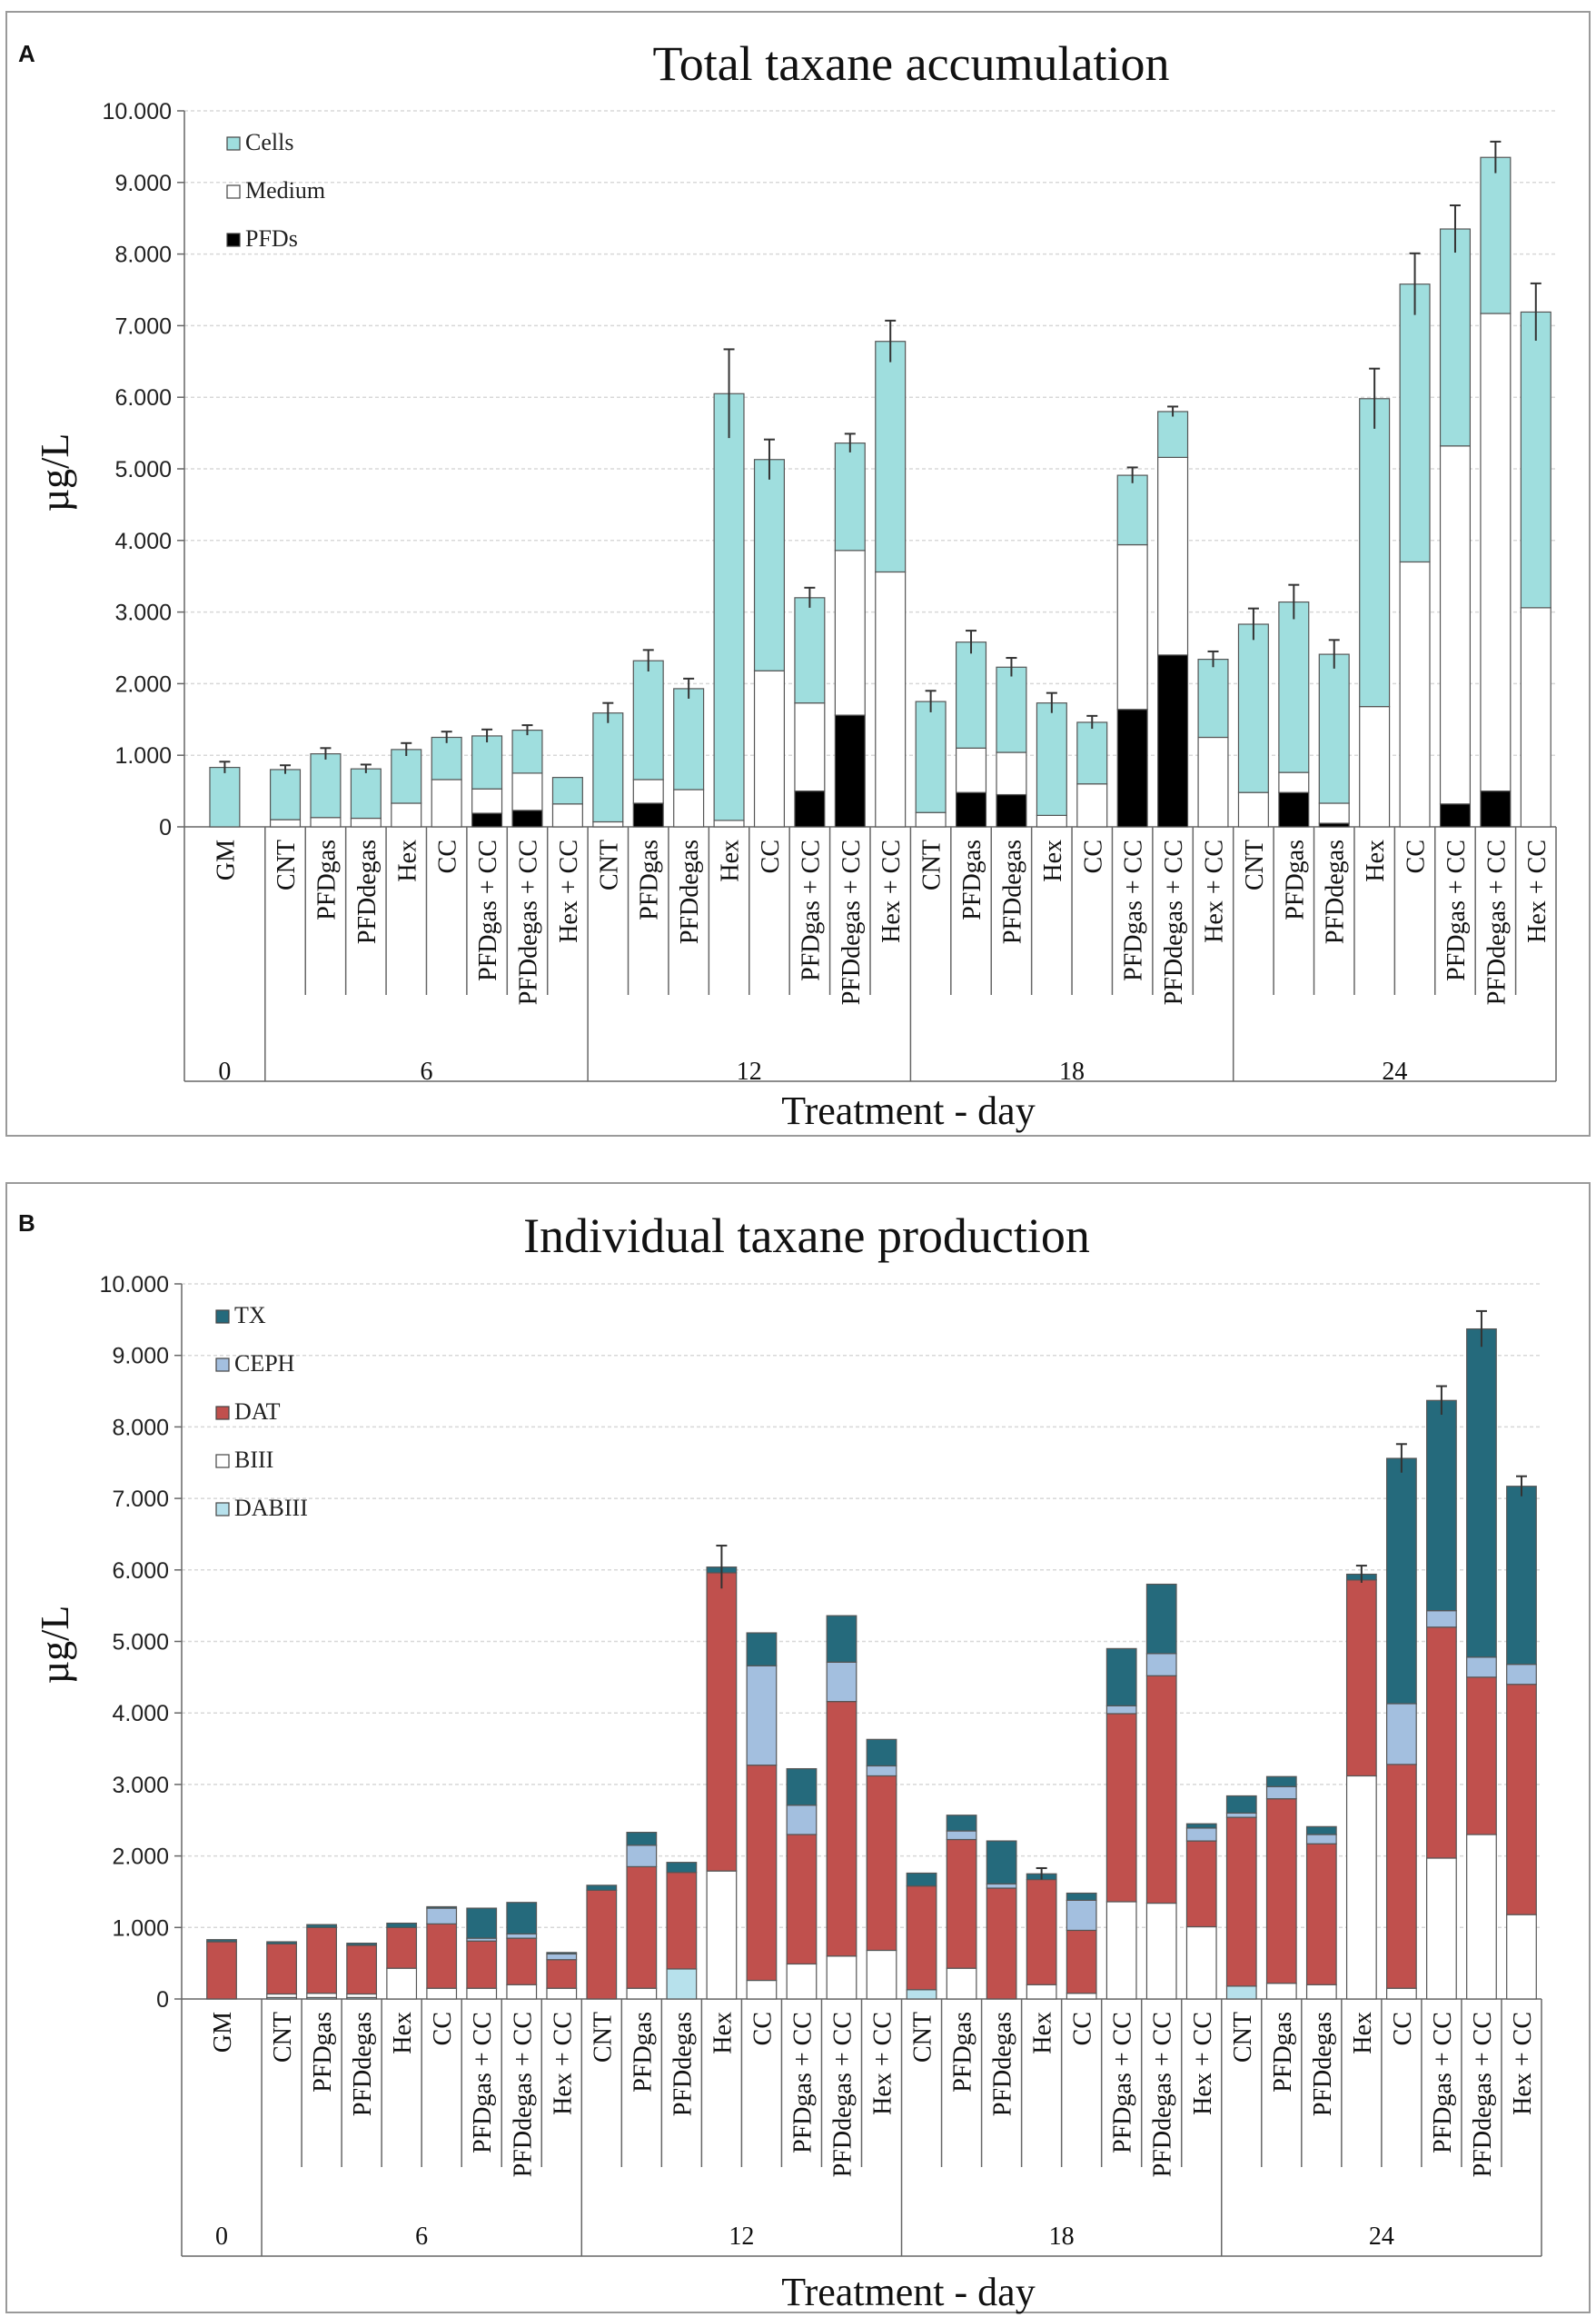  I want to click on y-tick-label: 0, so click(162, 2000).